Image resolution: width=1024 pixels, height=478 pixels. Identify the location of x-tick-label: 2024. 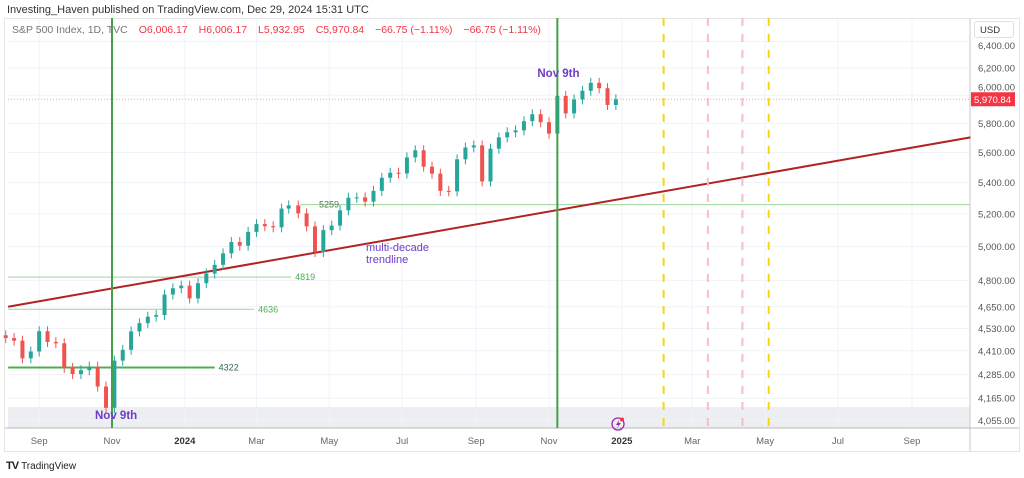
(185, 441).